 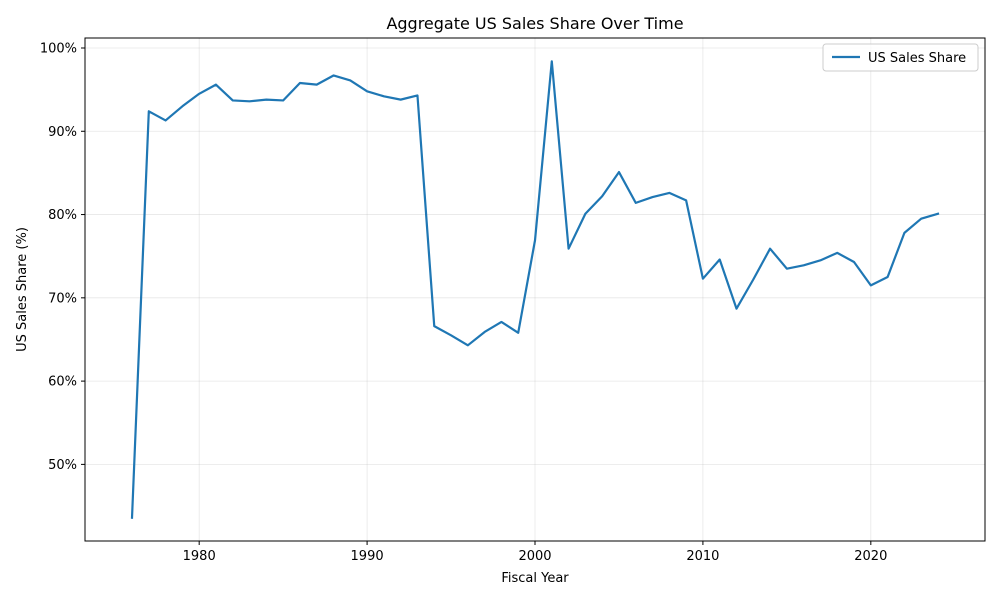 What do you see at coordinates (534, 23) in the screenshot?
I see `chart-title: Aggregate US Sales Share Over Time` at bounding box center [534, 23].